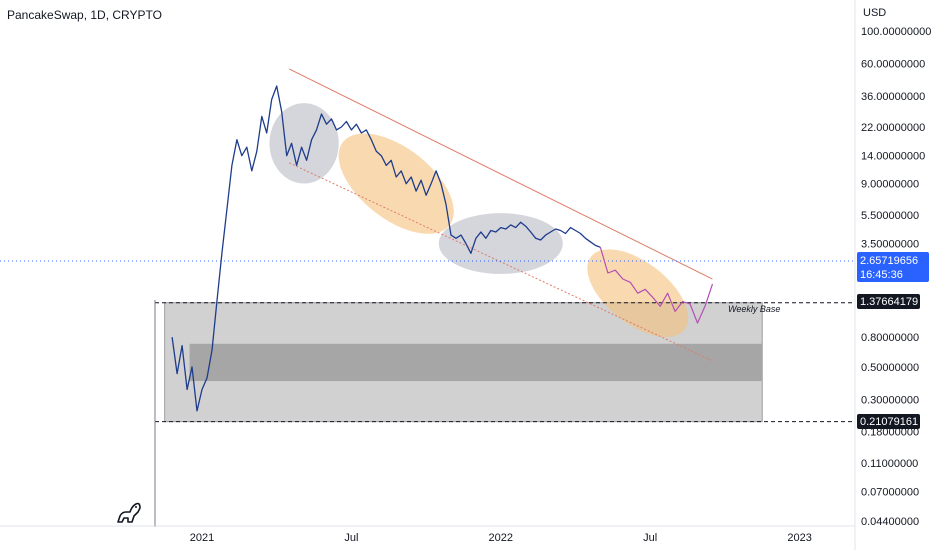 Image resolution: width=932 pixels, height=550 pixels. What do you see at coordinates (890, 368) in the screenshot?
I see `y-tick-label: 0.50000000` at bounding box center [890, 368].